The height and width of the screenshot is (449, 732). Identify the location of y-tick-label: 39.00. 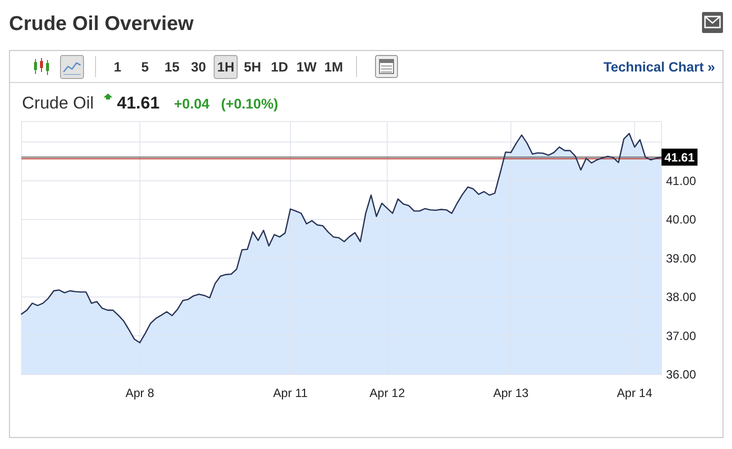
(681, 258).